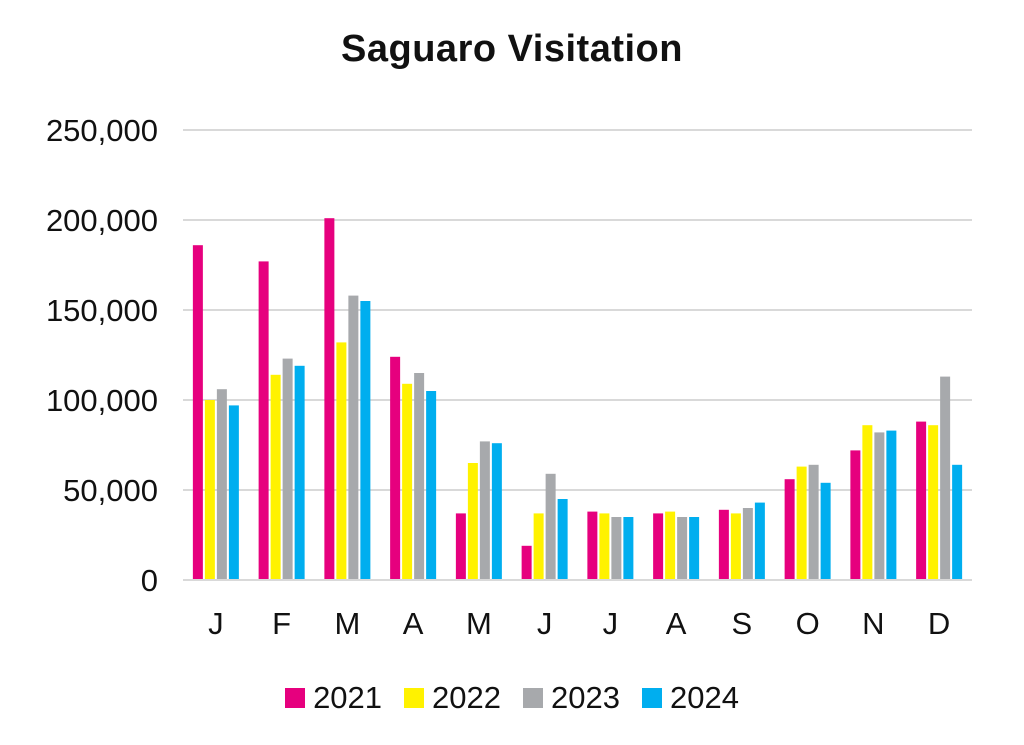  Describe the element at coordinates (939, 623) in the screenshot. I see `x-tick-label: D` at that location.